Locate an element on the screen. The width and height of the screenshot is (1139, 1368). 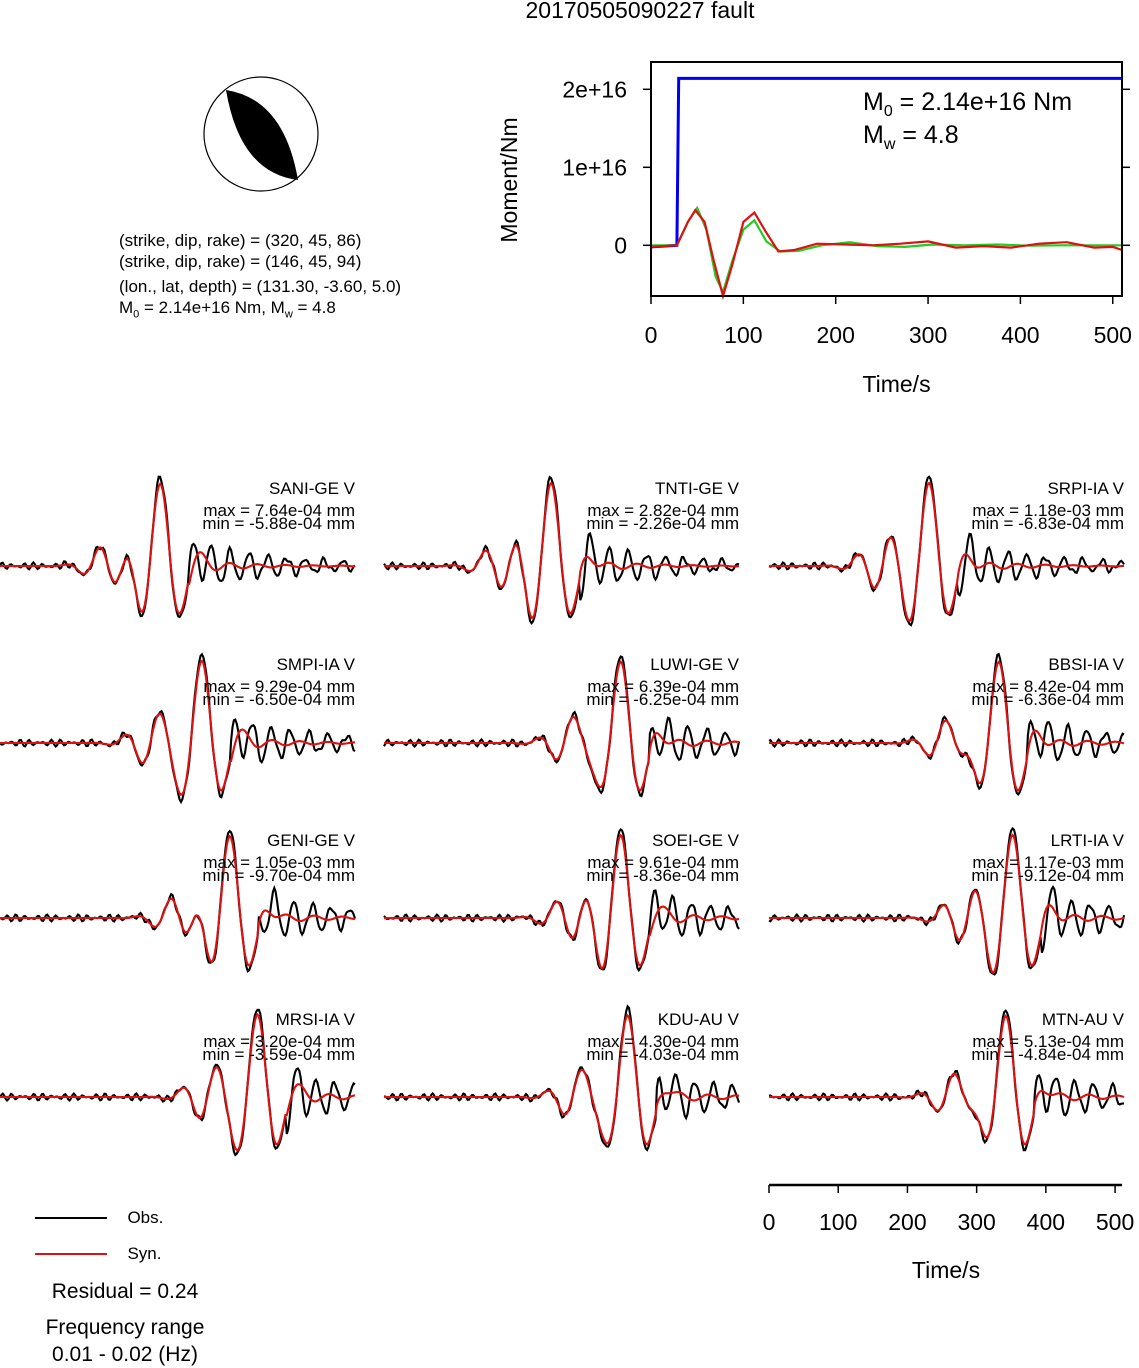
station-name-0: SANI-GE V is located at coordinates (312, 488).